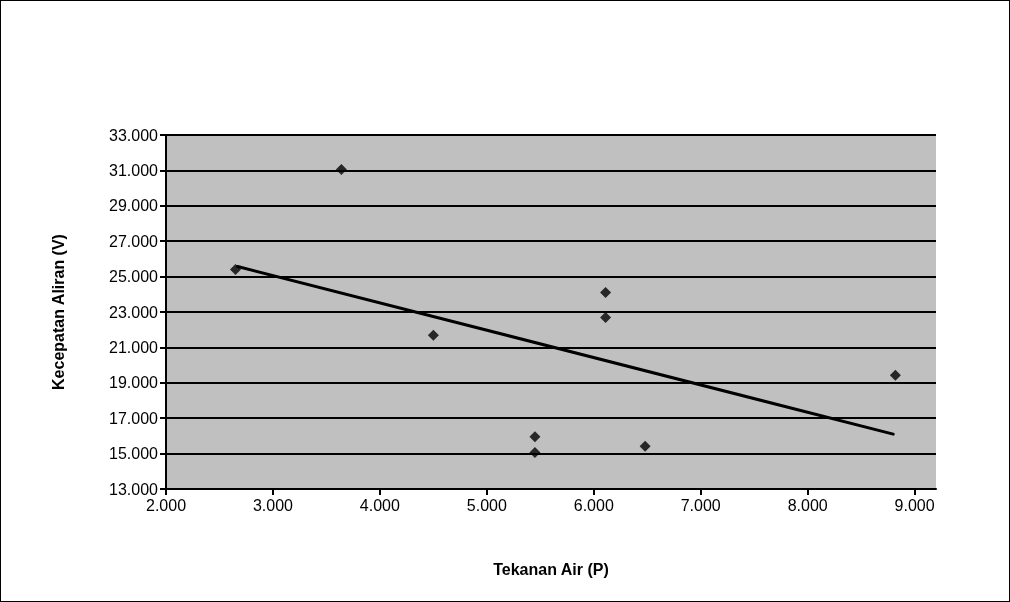  Describe the element at coordinates (486, 505) in the screenshot. I see `x-tick-label: 5.000` at that location.